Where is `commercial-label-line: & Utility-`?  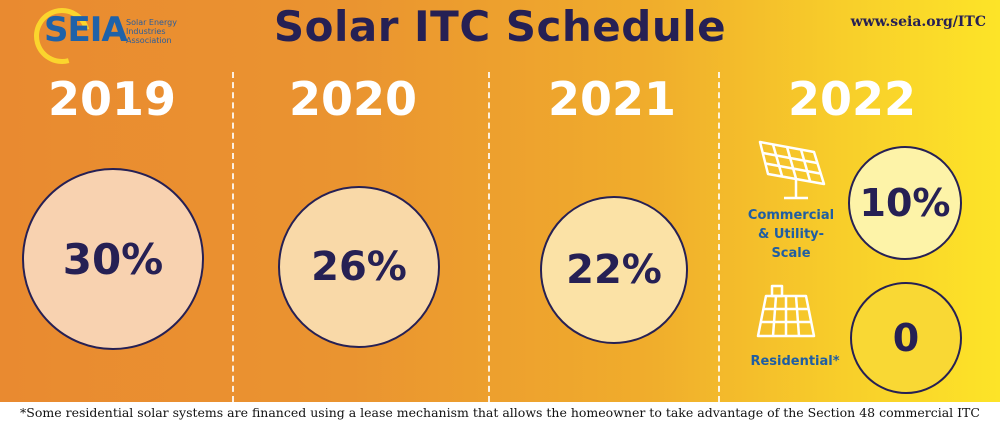
commercial-label-line: & Utility- is located at coordinates (791, 234).